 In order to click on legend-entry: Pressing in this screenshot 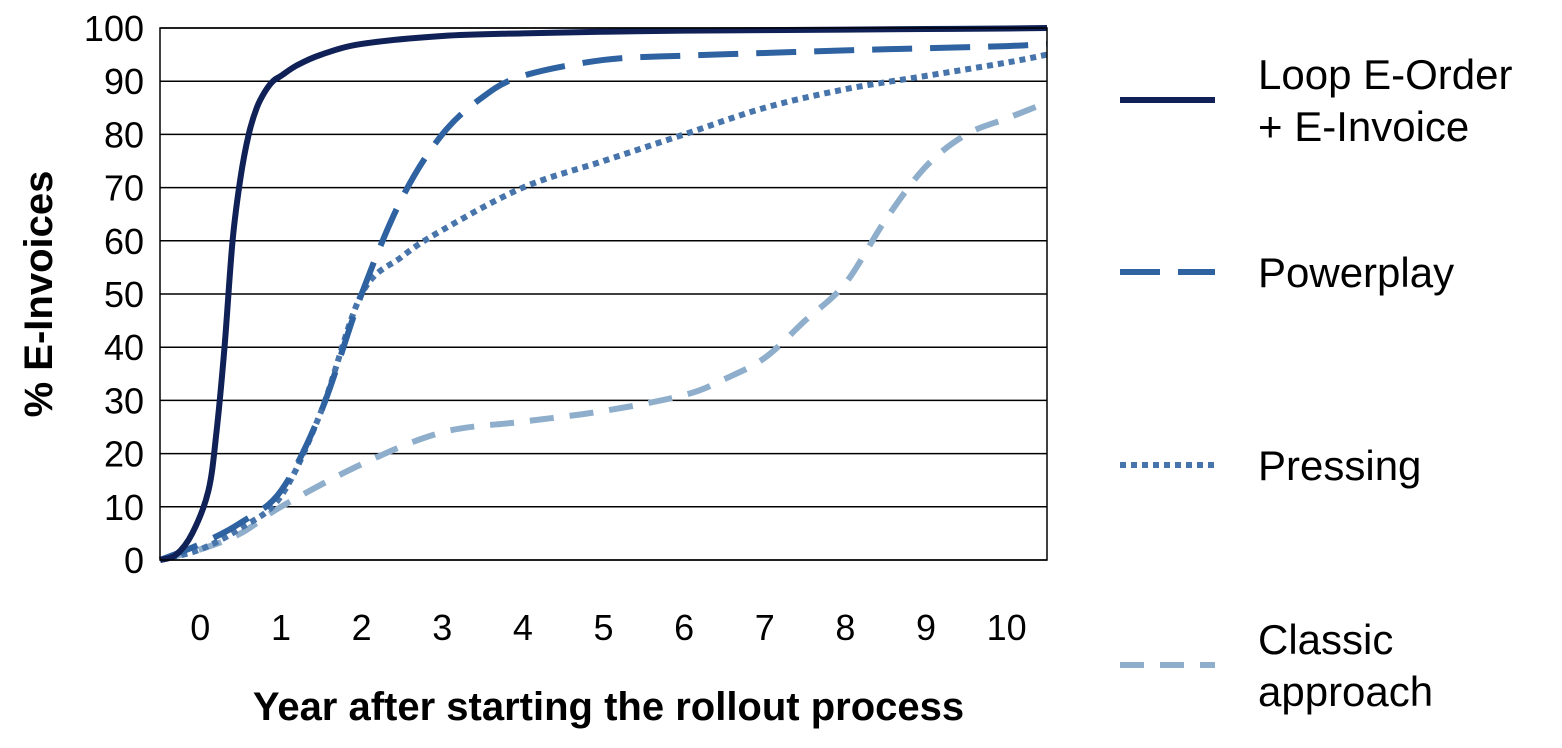, I will do `click(1270, 465)`.